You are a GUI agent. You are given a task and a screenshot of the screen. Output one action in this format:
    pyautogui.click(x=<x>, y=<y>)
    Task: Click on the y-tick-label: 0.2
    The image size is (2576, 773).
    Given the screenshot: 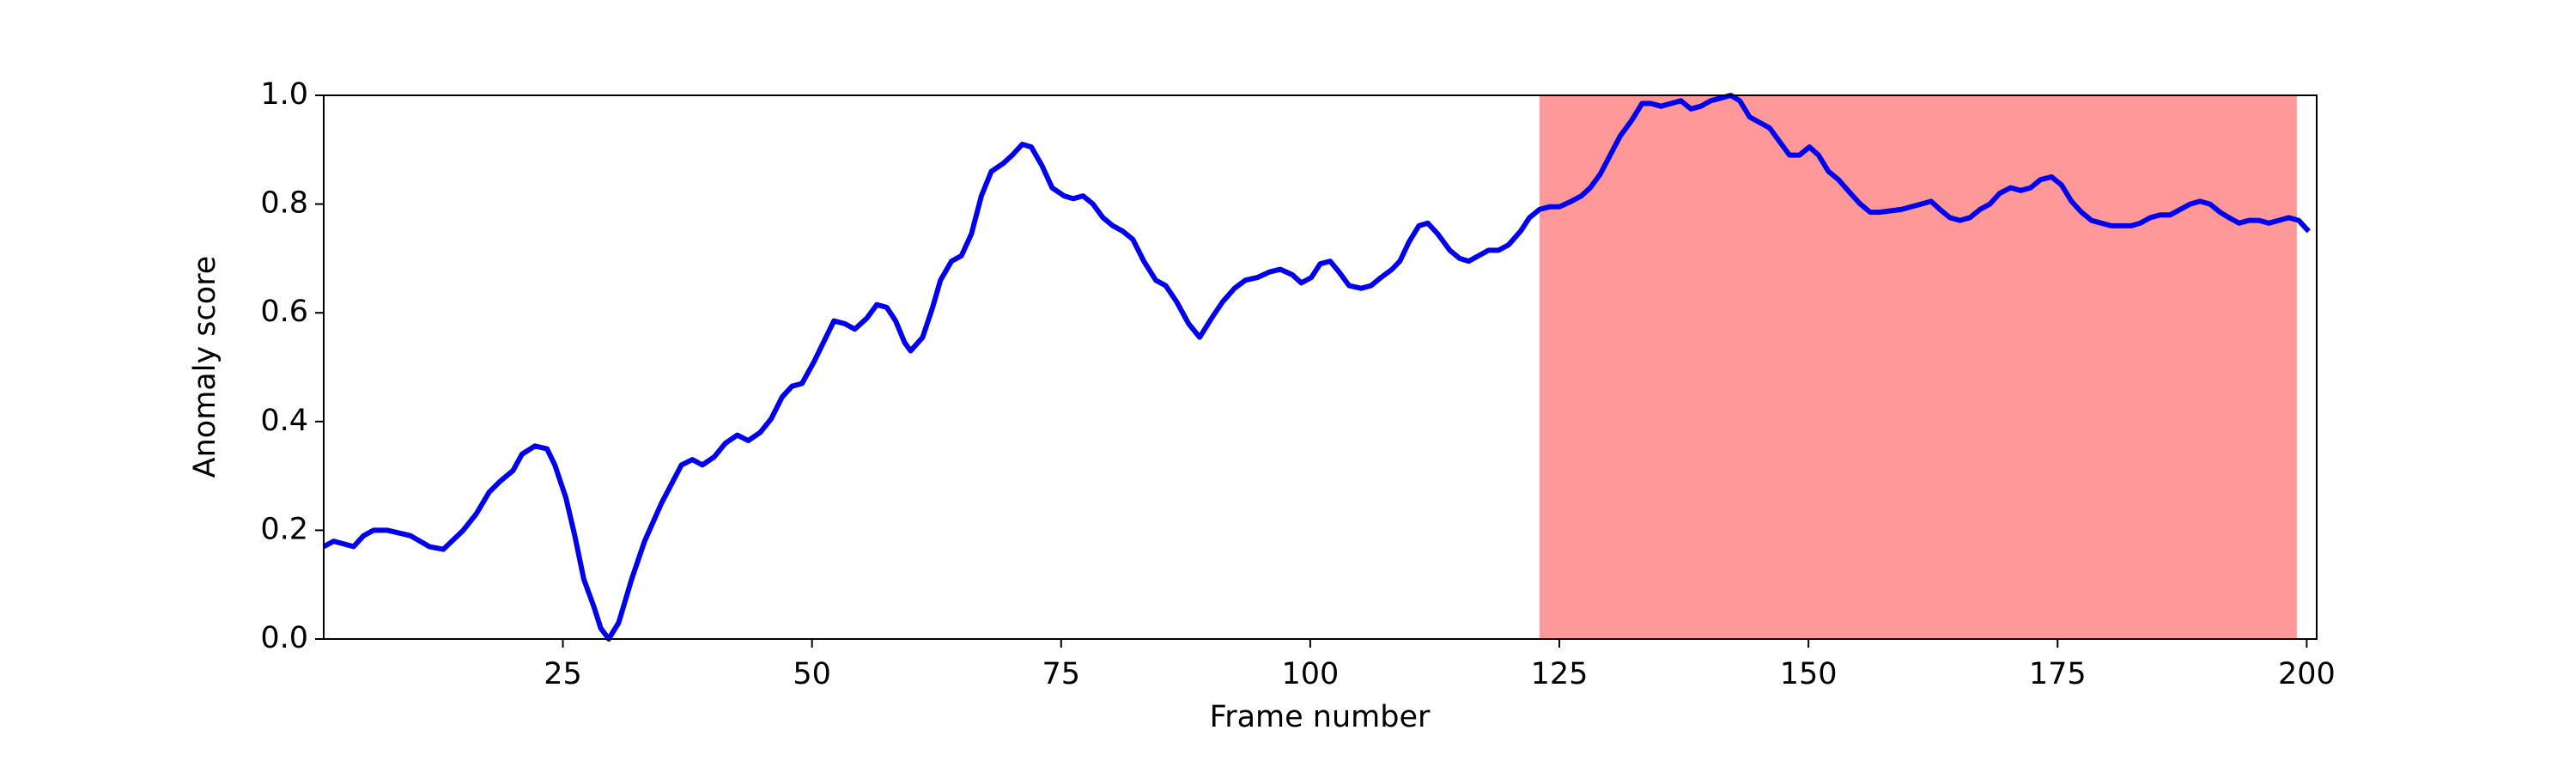 What is the action you would take?
    pyautogui.click(x=284, y=529)
    